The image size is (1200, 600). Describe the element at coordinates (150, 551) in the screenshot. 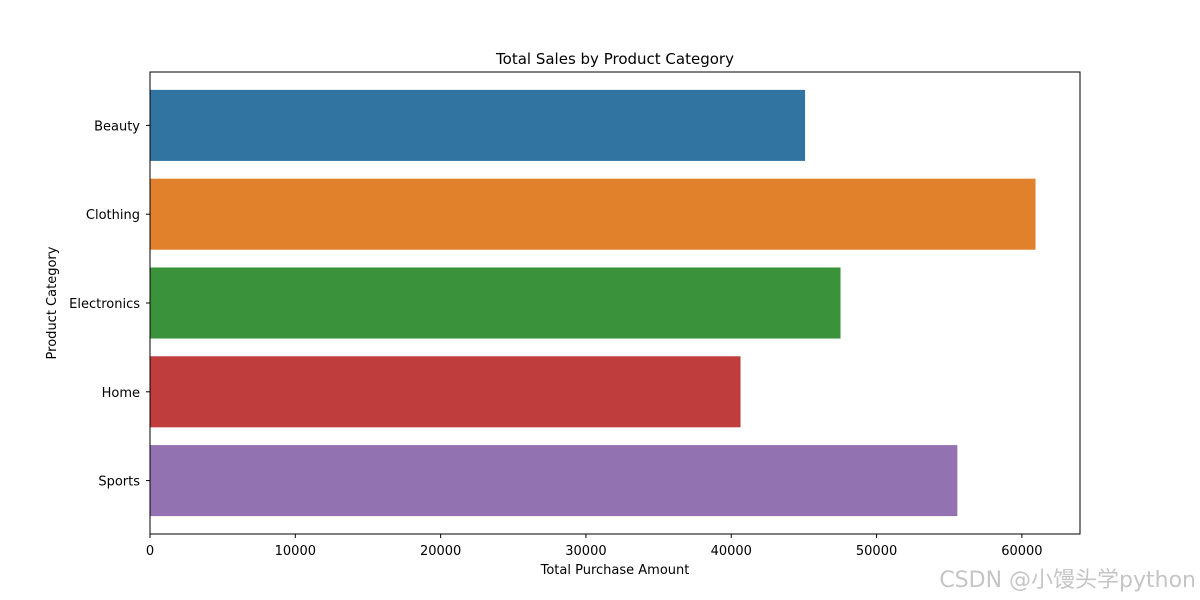

I see `x-tick-label: 0` at that location.